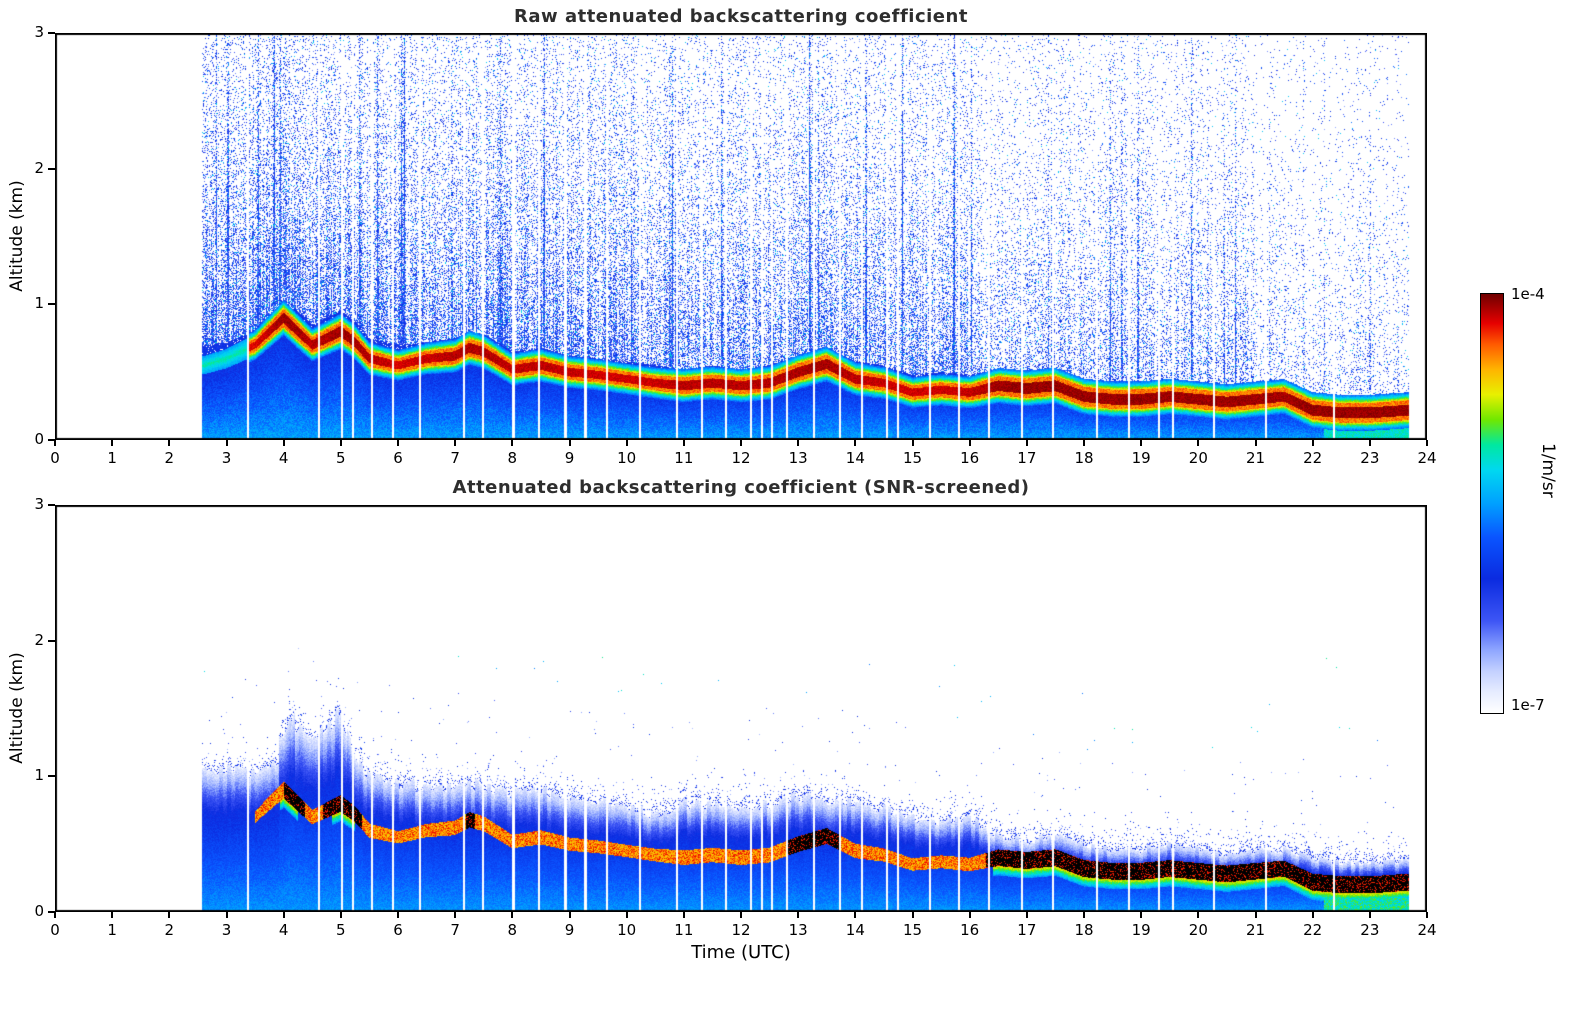  What do you see at coordinates (1313, 458) in the screenshot?
I see `x-tick-label: 22` at bounding box center [1313, 458].